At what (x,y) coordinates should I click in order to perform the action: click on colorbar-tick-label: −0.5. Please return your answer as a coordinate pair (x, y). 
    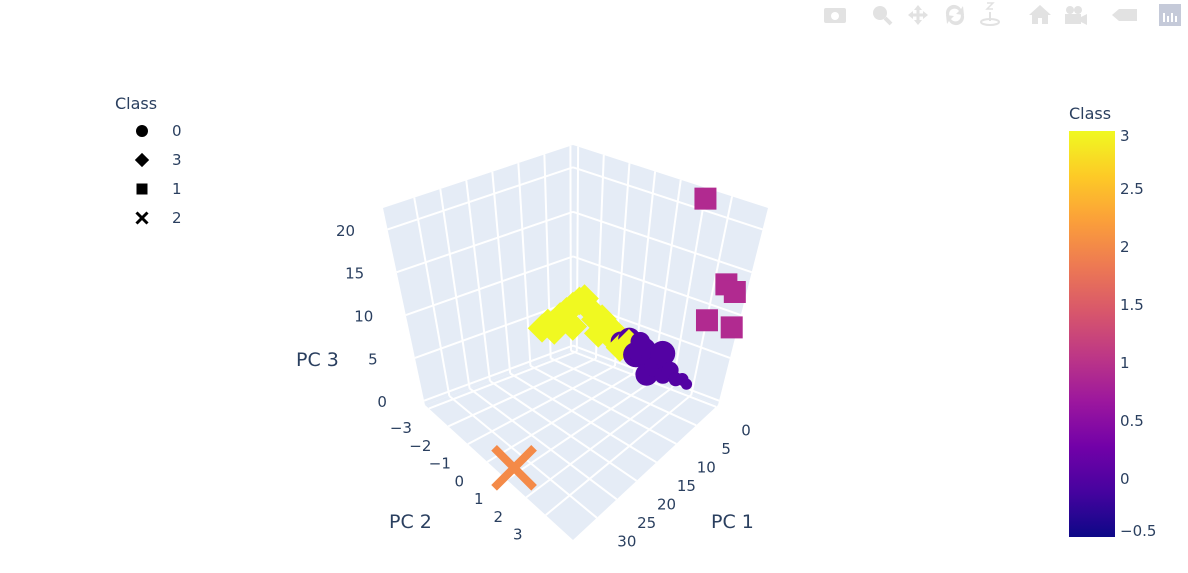
    Looking at the image, I should click on (1138, 531).